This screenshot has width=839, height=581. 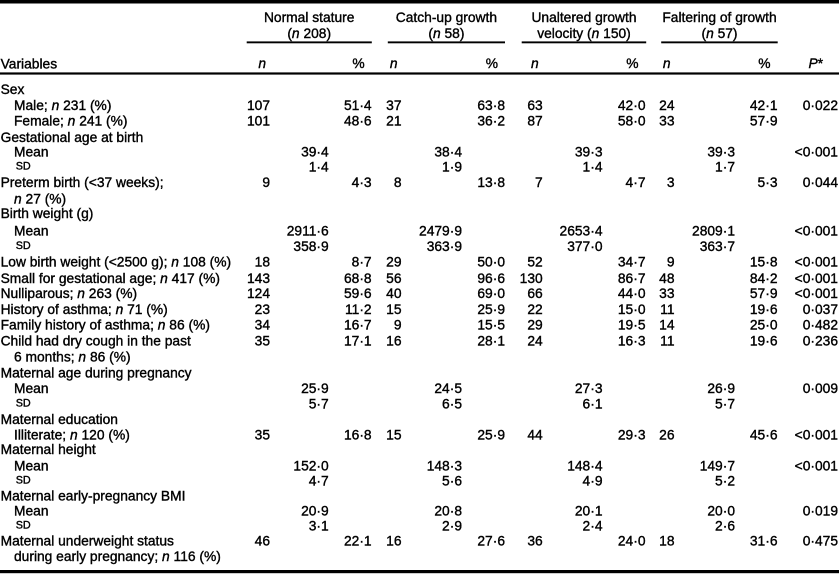 I want to click on svg-text: 96·6, so click(x=491, y=278).